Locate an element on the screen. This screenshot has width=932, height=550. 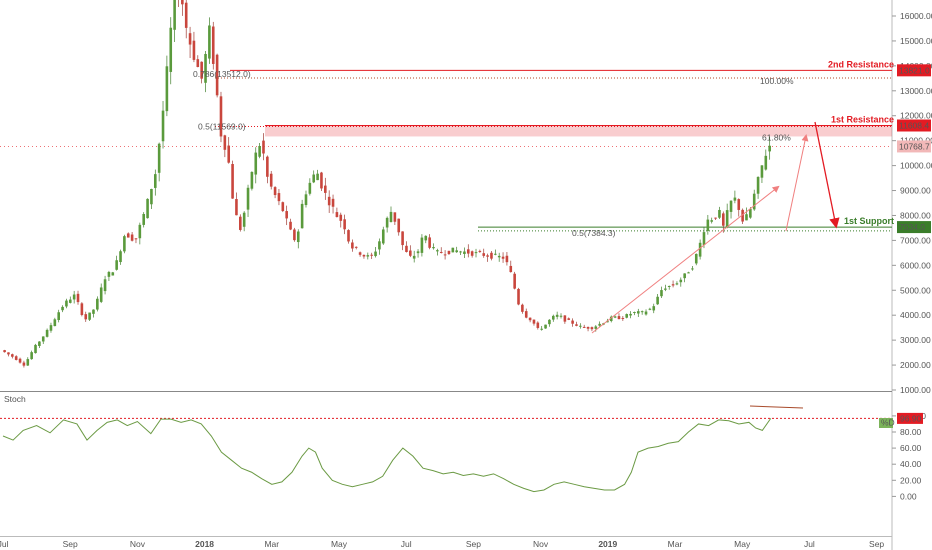
price-tick-label: 12000.00 is located at coordinates (916, 116).